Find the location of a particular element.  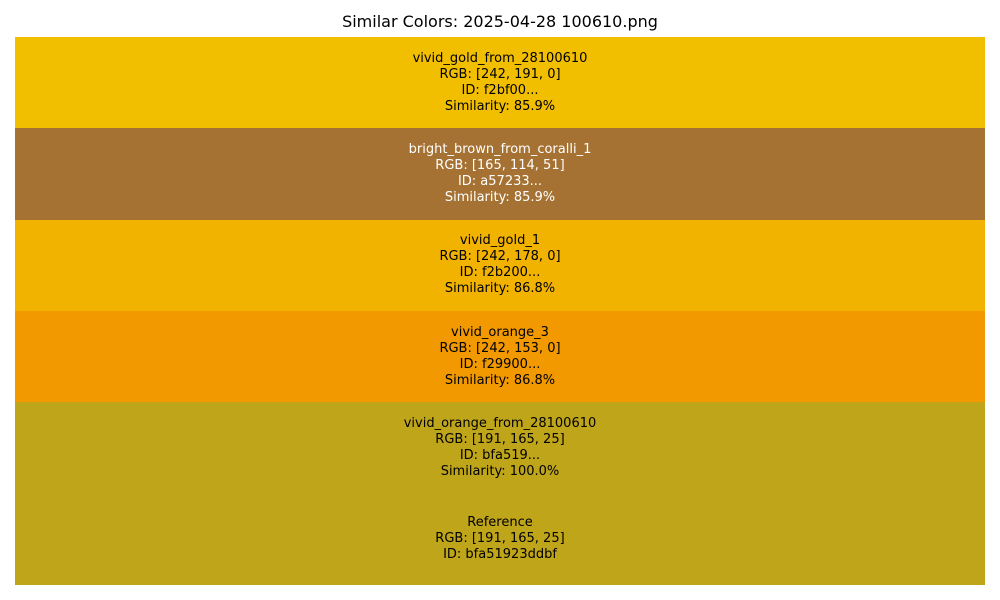

chart-title: Similar Colors: 2025-04-28 100610.png is located at coordinates (500, 21).